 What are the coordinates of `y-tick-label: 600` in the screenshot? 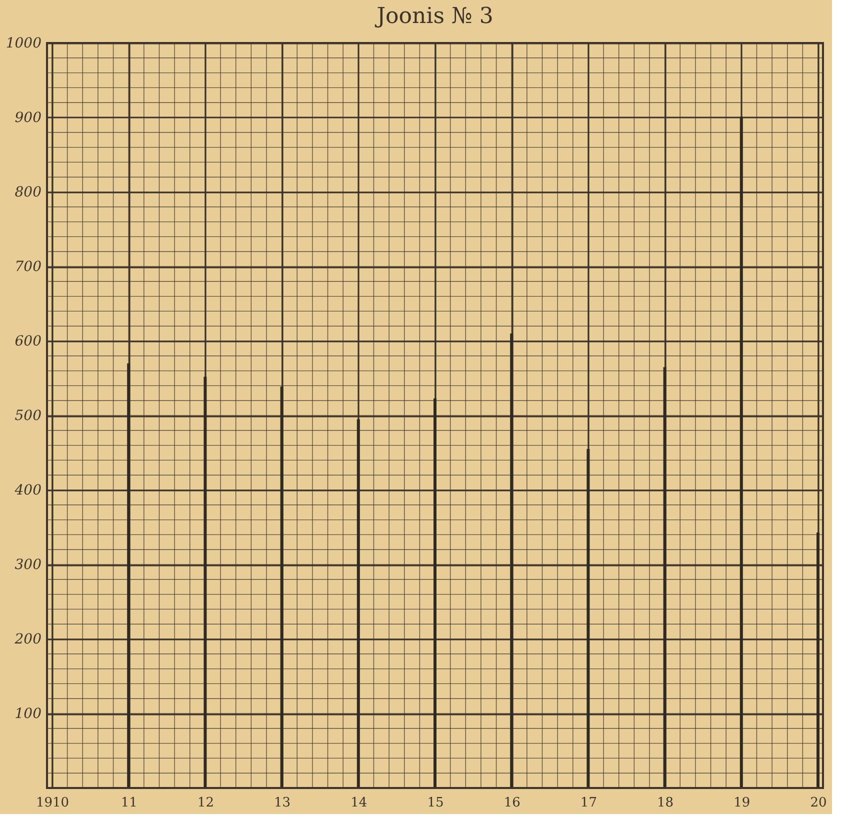 It's located at (28, 342).